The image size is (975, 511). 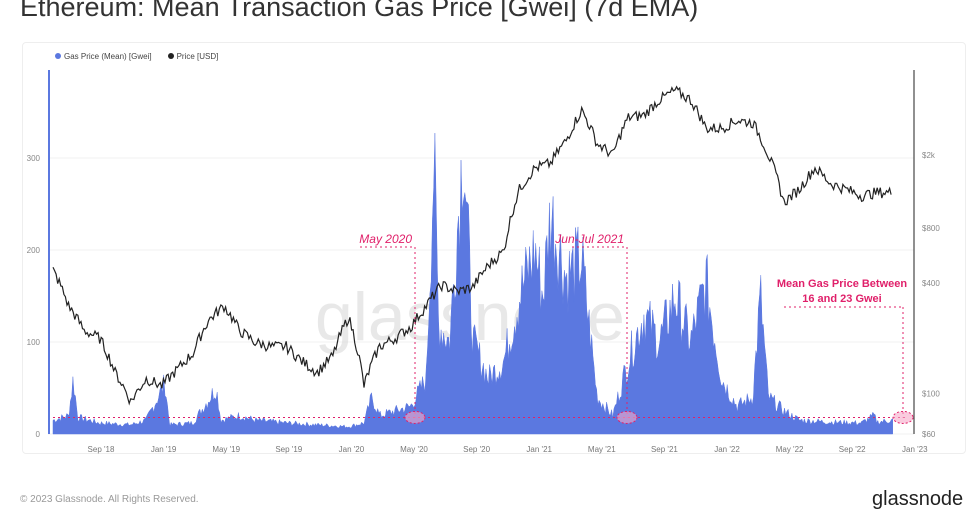 What do you see at coordinates (352, 449) in the screenshot?
I see `x-tick: Jan '20` at bounding box center [352, 449].